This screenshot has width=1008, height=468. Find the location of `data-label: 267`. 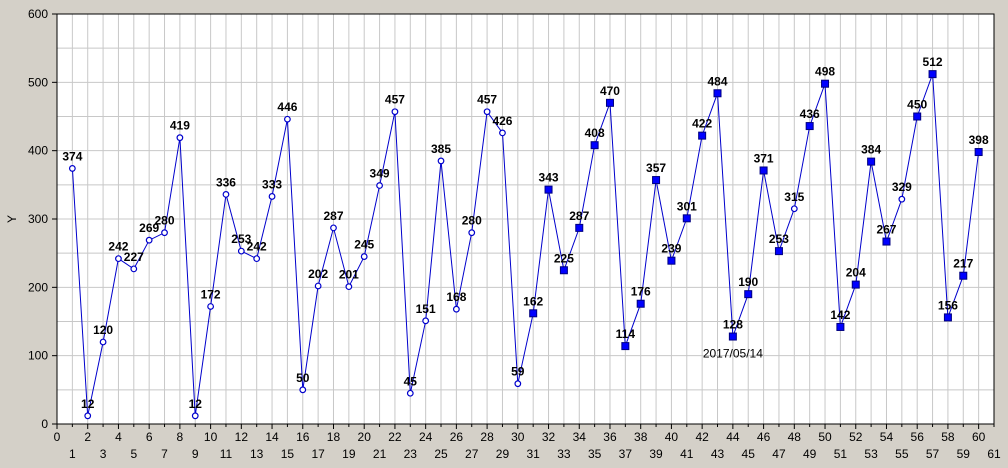

data-label: 267 is located at coordinates (886, 230).